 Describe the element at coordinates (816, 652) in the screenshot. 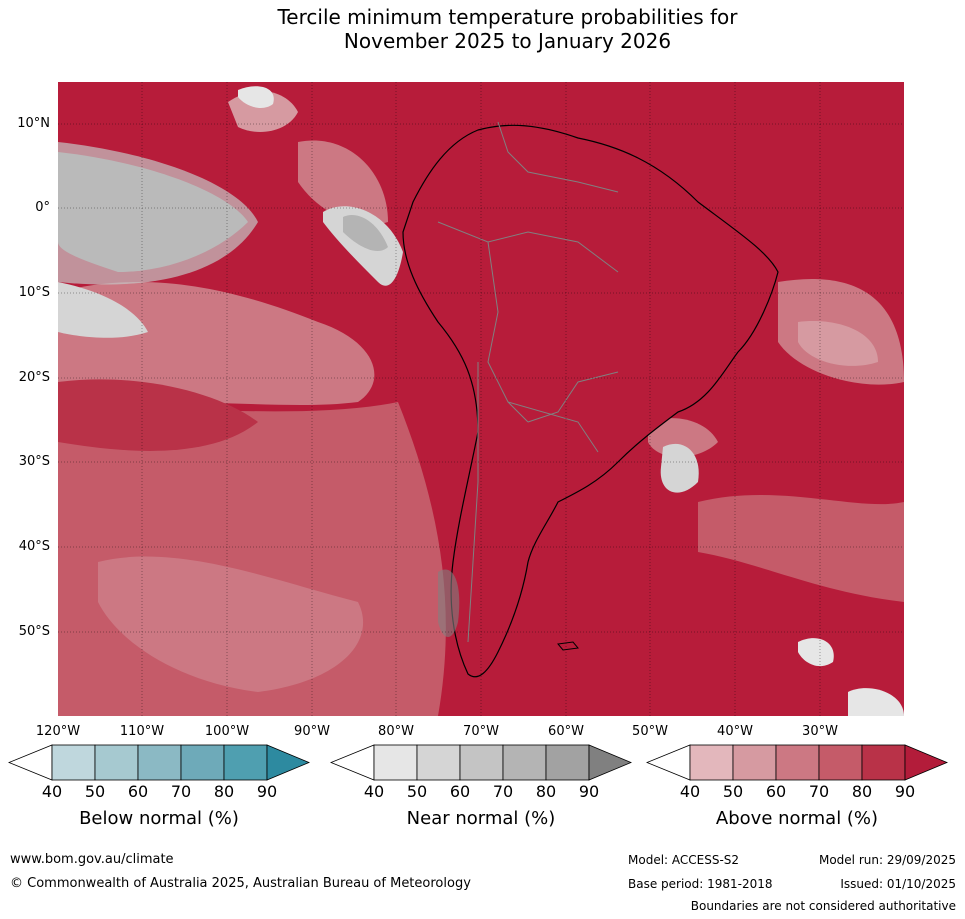

I see `near-normal-south-atlantic-east` at that location.